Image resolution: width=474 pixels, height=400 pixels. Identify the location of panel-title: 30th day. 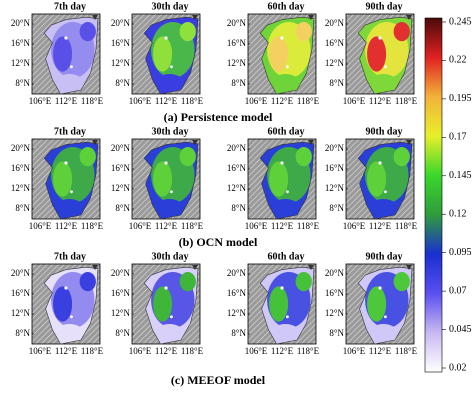
(170, 6).